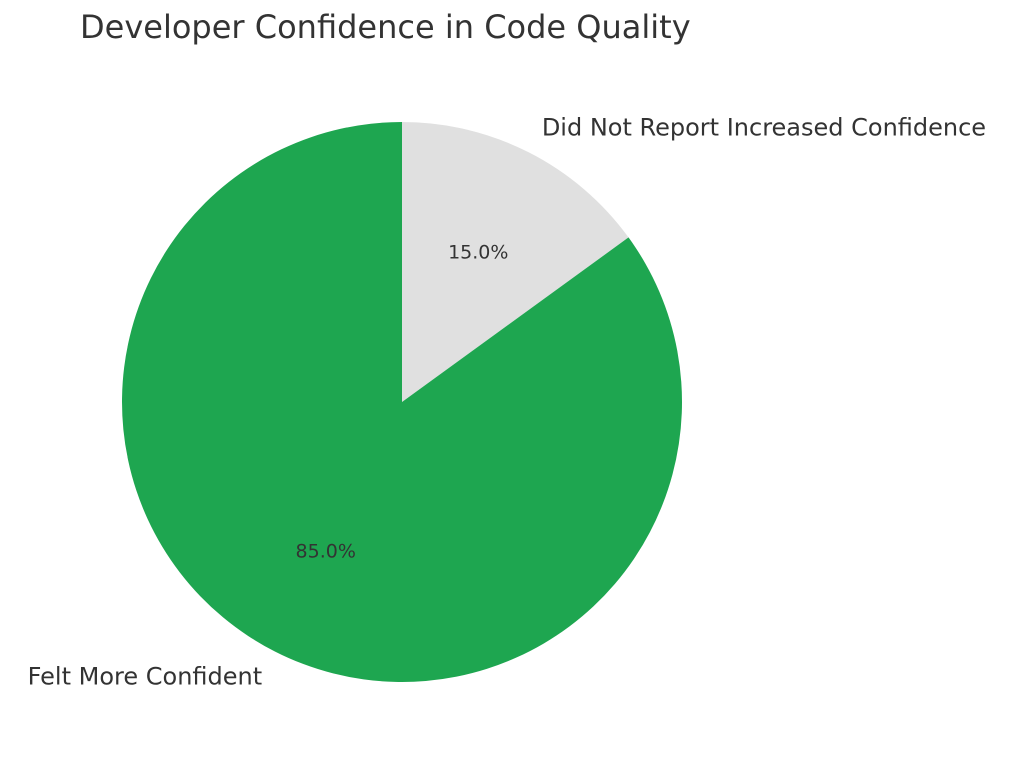 This screenshot has width=1024, height=768. I want to click on chart-title: Developer Confidence in Code Quality, so click(385, 27).